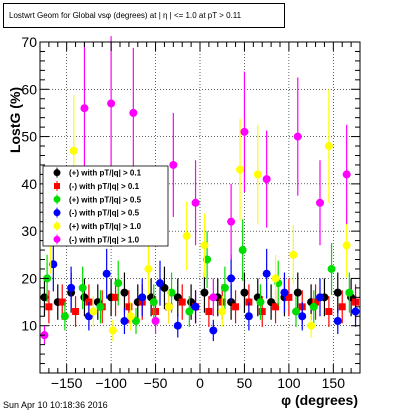 Image resolution: width=400 pixels, height=414 pixels. What do you see at coordinates (156, 383) in the screenshot?
I see `x-tick-label: −50` at bounding box center [156, 383].